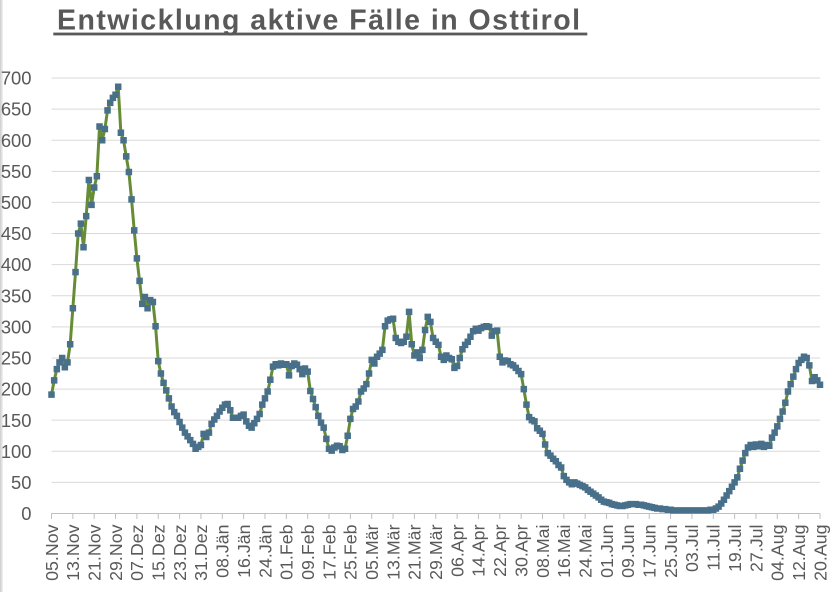 The width and height of the screenshot is (836, 592). Describe the element at coordinates (650, 551) in the screenshot. I see `svg-text: 17.Jun` at that location.